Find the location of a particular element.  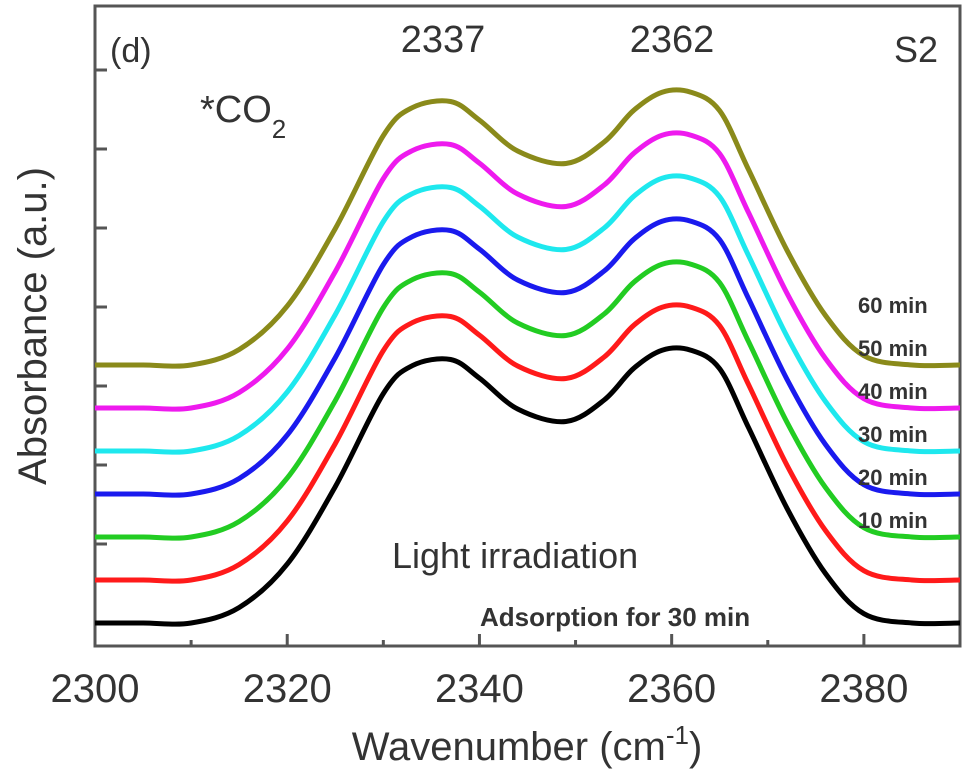

x-axis-ticks: 2300 2320 2340 2360 2380 is located at coordinates (479, 672).